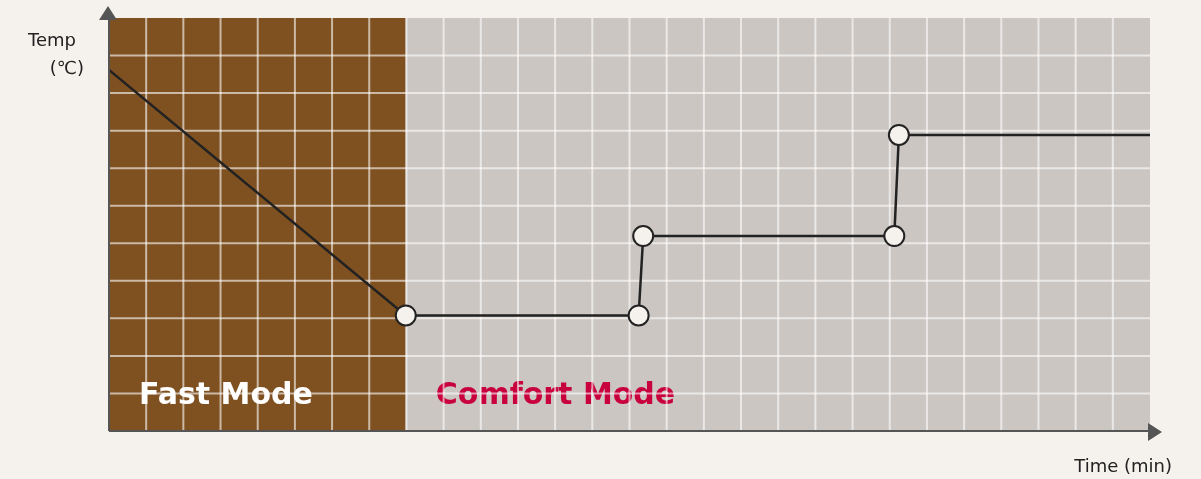 Image resolution: width=1201 pixels, height=479 pixels. What do you see at coordinates (1122, 465) in the screenshot?
I see `x-axis-title: Time (min)` at bounding box center [1122, 465].